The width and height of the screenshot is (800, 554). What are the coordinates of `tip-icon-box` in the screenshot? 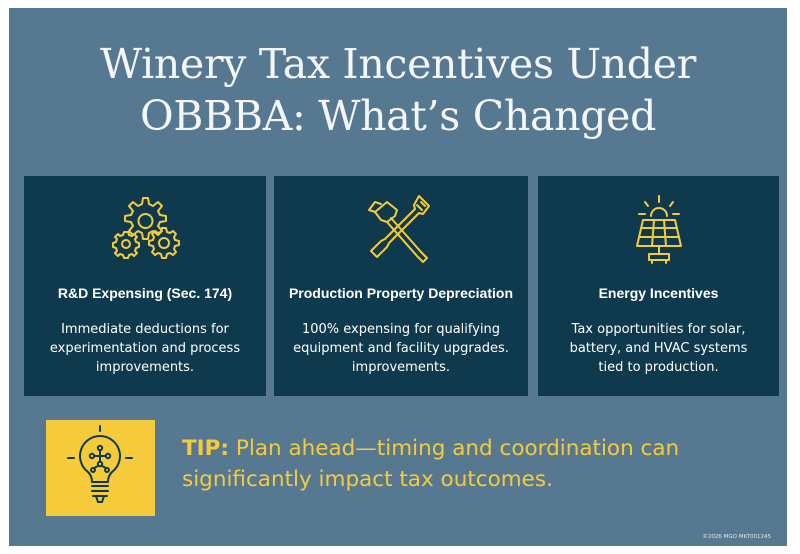 It's located at (100, 468).